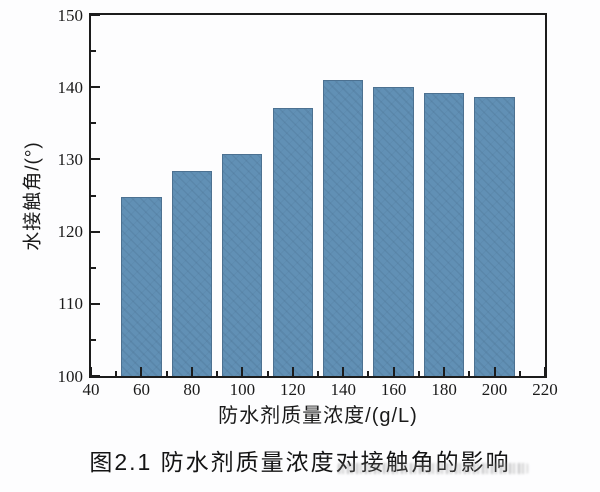  I want to click on x-tick-label: 160, so click(393, 389).